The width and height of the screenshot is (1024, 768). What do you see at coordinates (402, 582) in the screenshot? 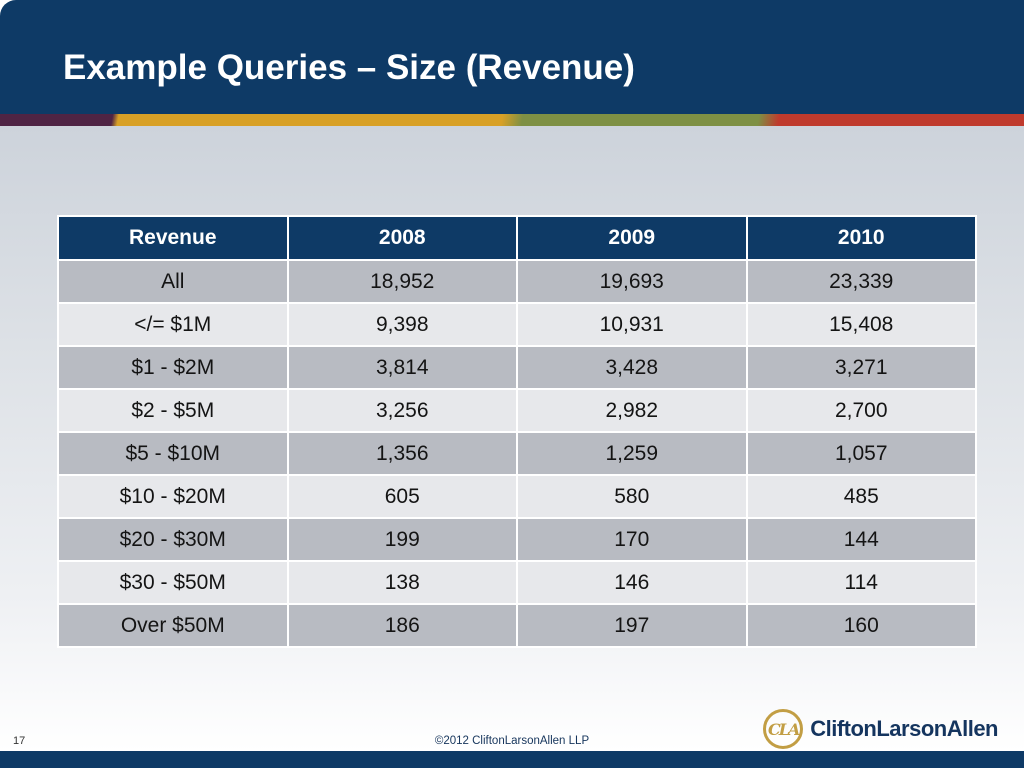
I see `value-2008: 138` at bounding box center [402, 582].